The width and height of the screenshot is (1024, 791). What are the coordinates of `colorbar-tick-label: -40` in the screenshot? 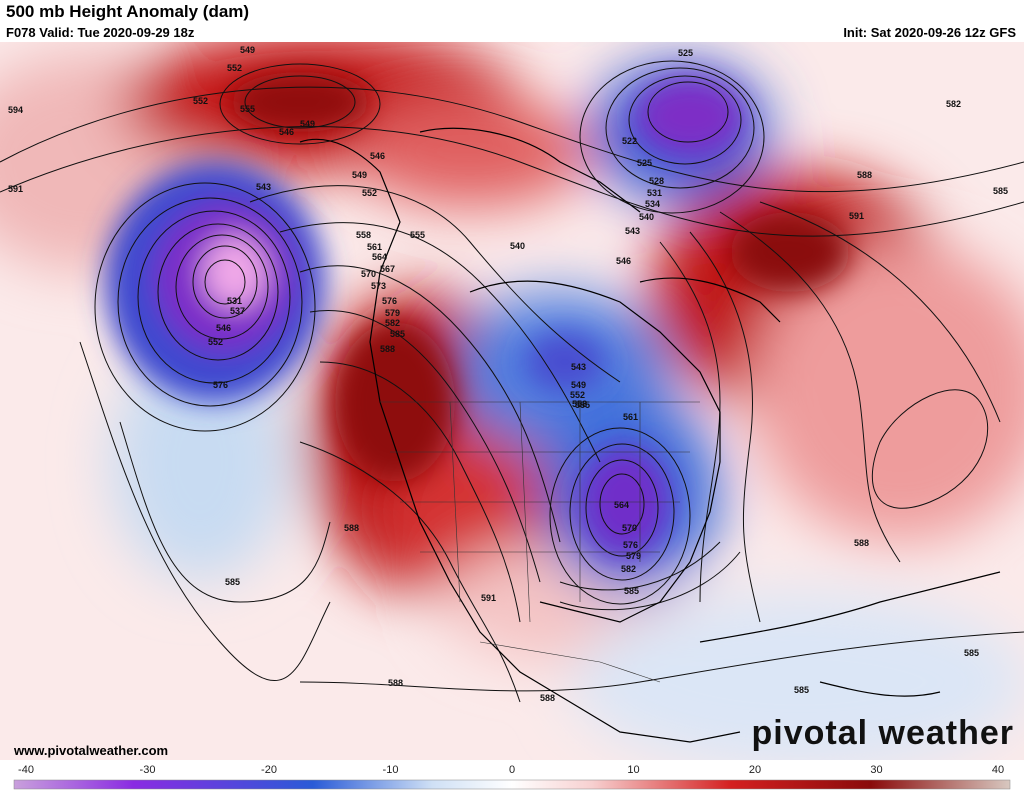 It's located at (26, 770).